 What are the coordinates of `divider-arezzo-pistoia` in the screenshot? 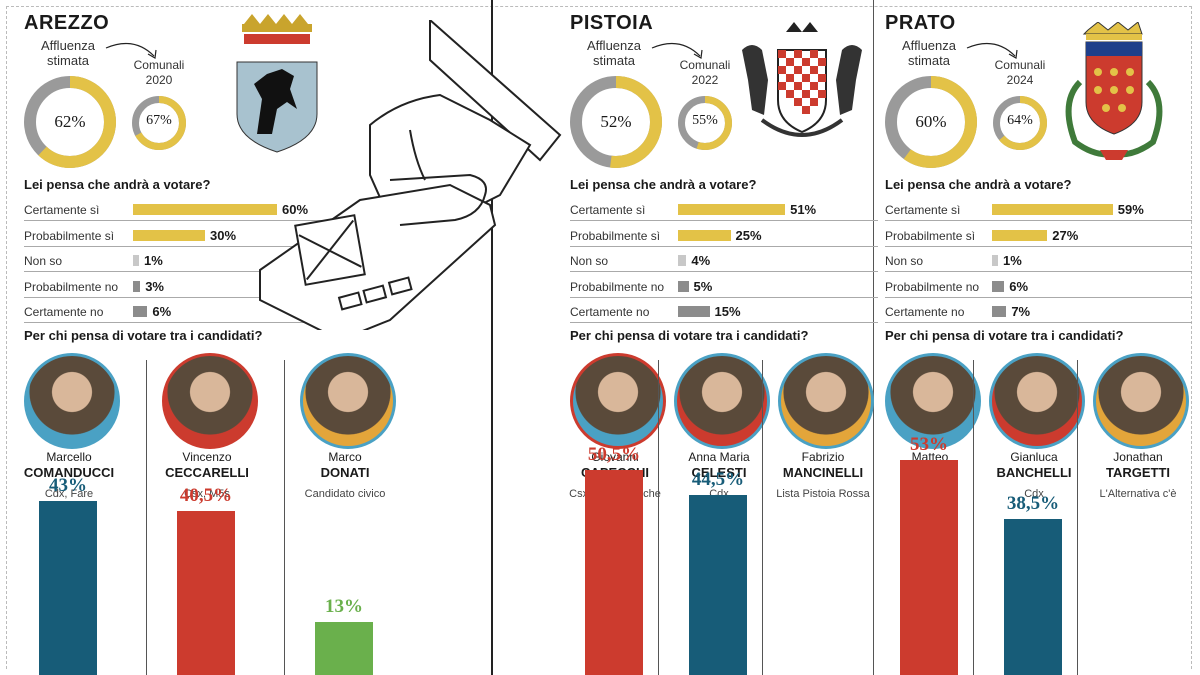 It's located at (492, 337).